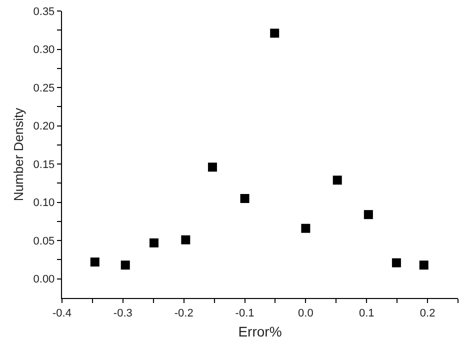  What do you see at coordinates (428, 313) in the screenshot?
I see `x-tick-label: 0.2` at bounding box center [428, 313].